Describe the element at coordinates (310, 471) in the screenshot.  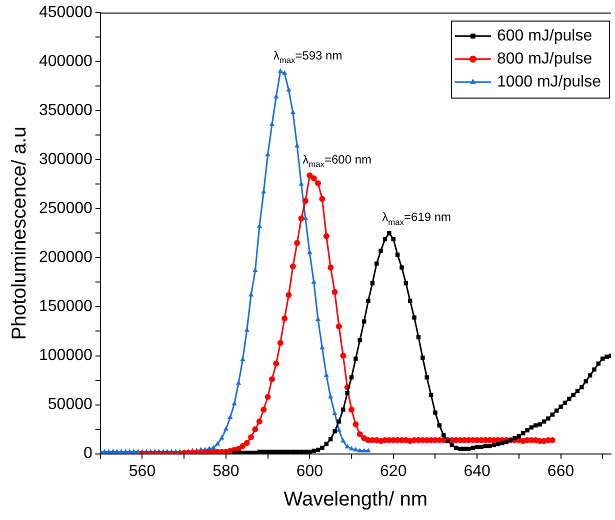
I see `x-tick-label: 600` at that location.